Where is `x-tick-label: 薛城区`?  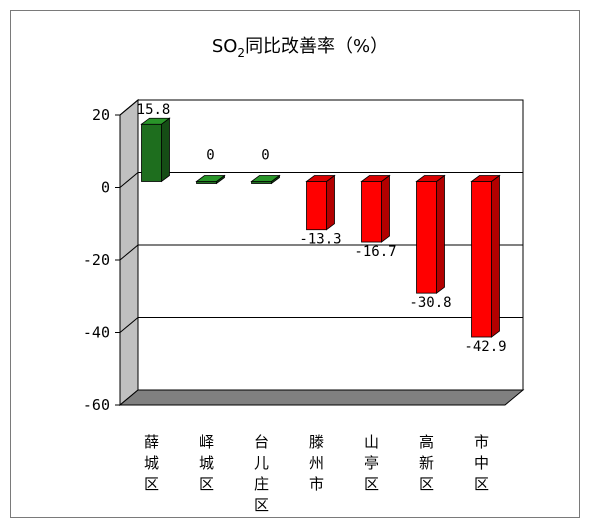 x-tick-label: 薛城区 is located at coordinates (151, 463).